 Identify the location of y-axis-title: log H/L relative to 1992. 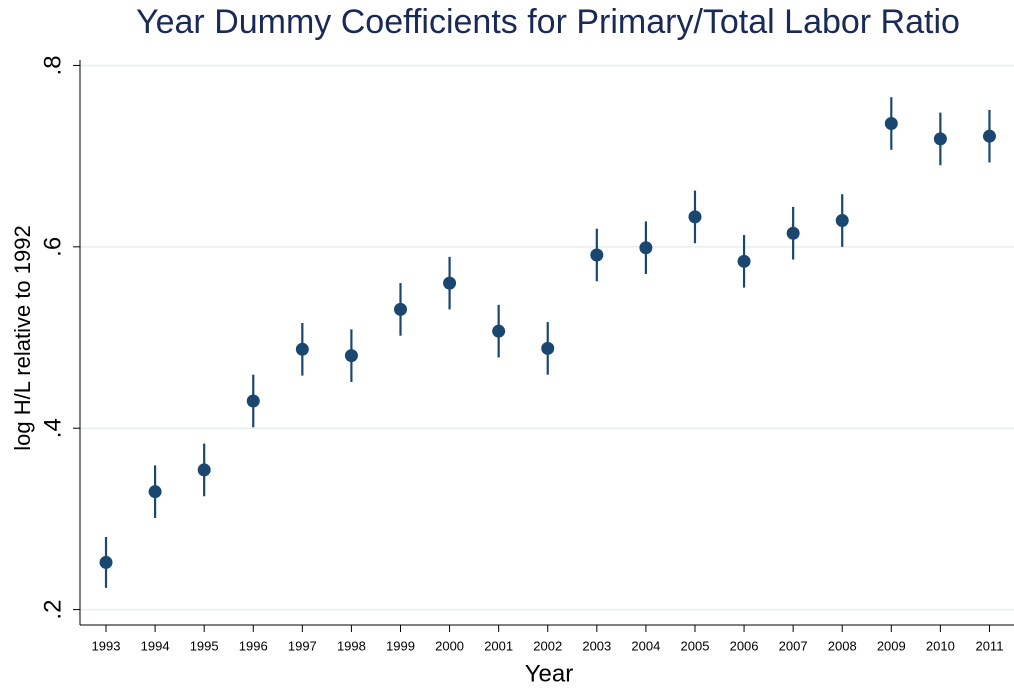
(22, 337).